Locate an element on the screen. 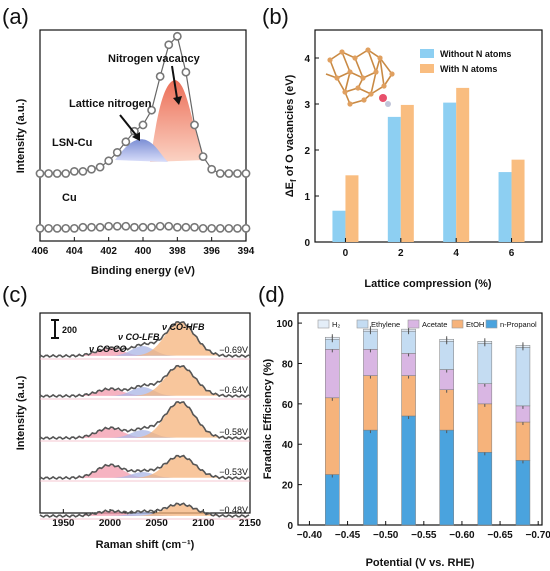 This screenshot has height=571, width=550. panel-d-legend-label: H₂ is located at coordinates (336, 324).